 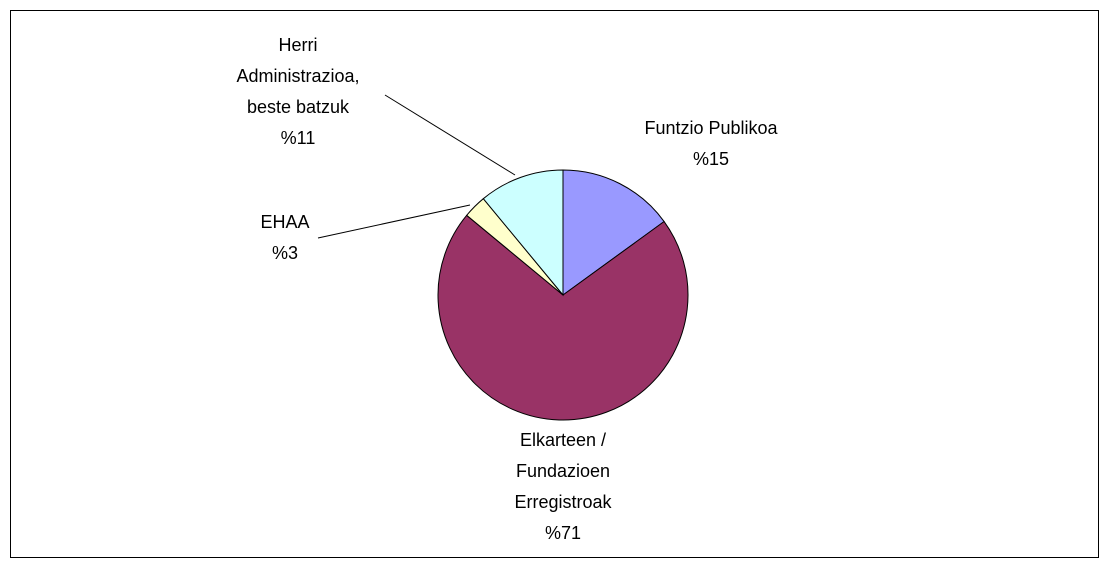 I want to click on slice-label: Elkarteen / Fundazioen Erregistroak %71, so click(x=563, y=487).